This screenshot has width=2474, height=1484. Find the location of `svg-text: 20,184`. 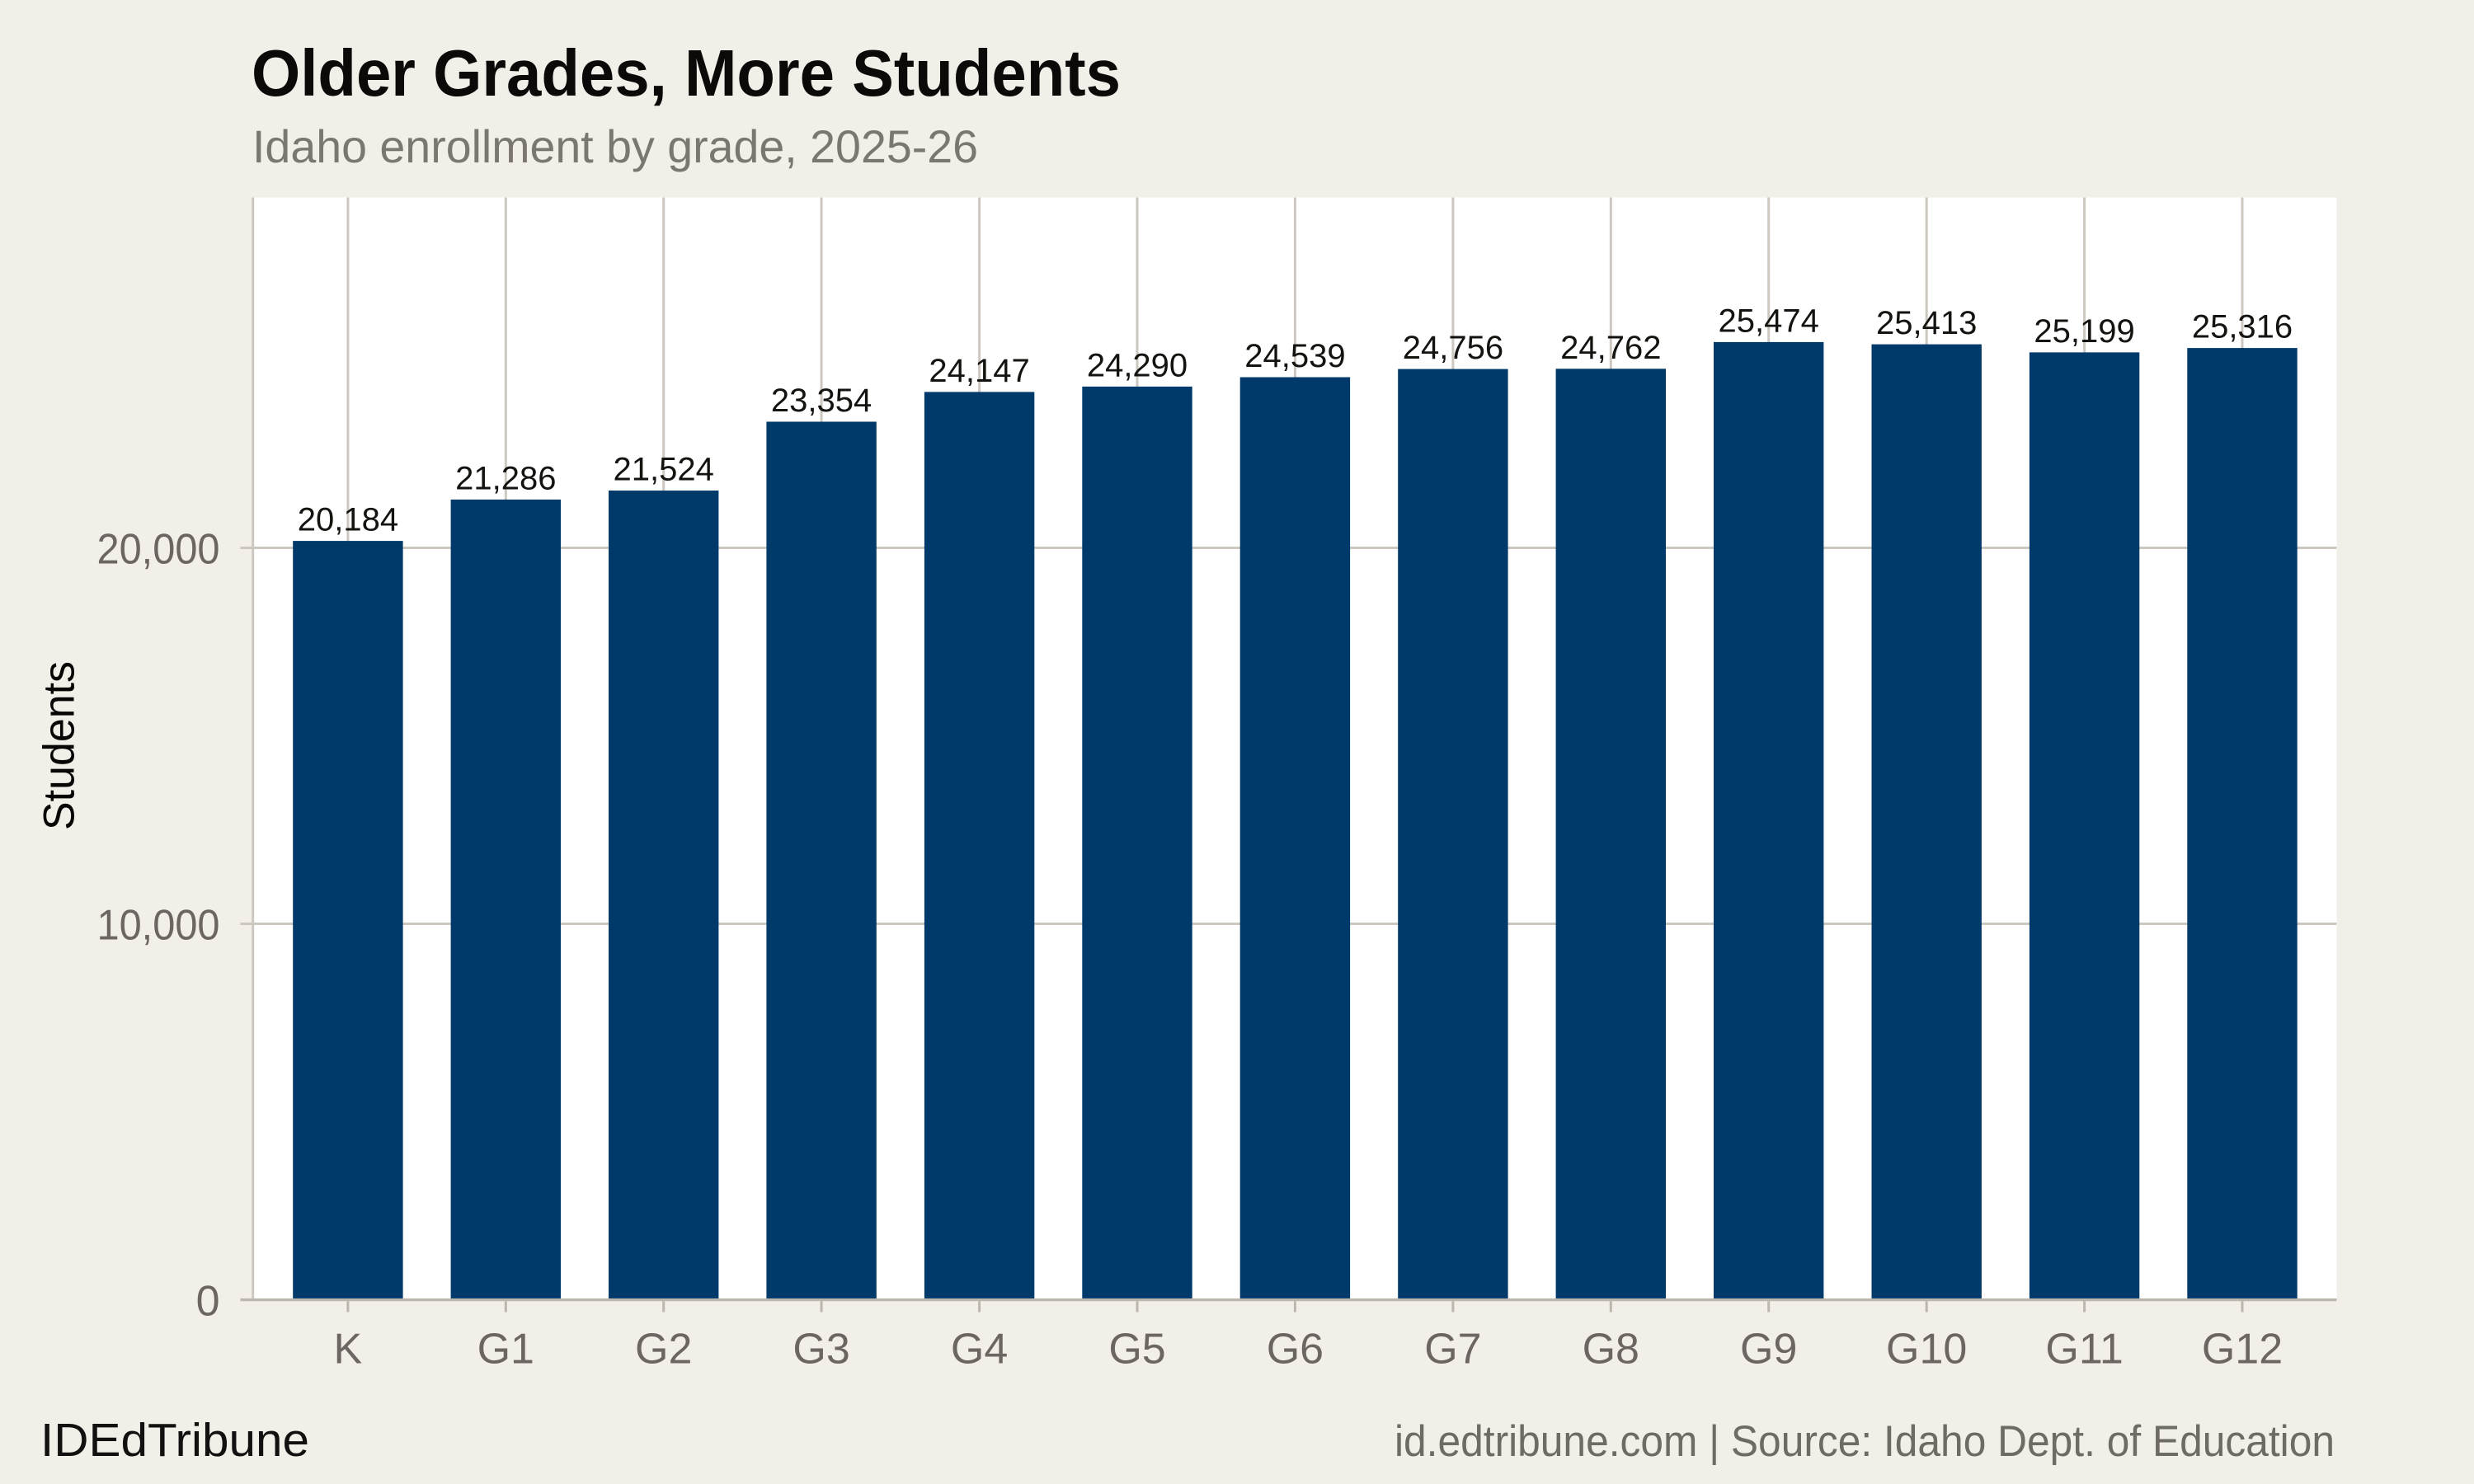

svg-text: 20,184 is located at coordinates (348, 520).